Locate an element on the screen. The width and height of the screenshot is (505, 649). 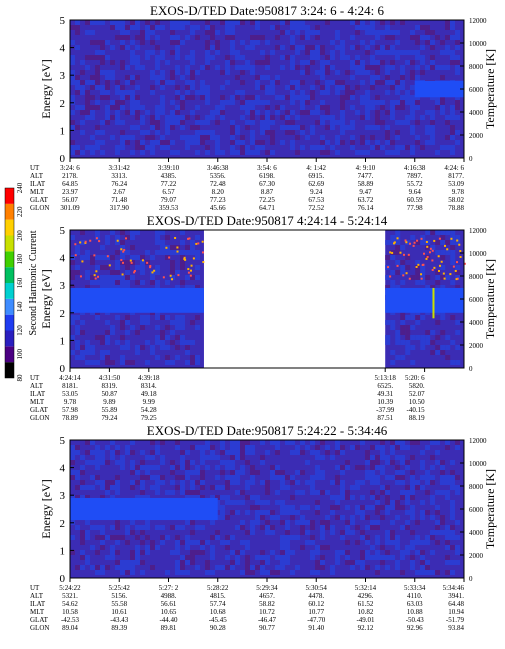
table-cell: 10.77 is located at coordinates (316, 612).